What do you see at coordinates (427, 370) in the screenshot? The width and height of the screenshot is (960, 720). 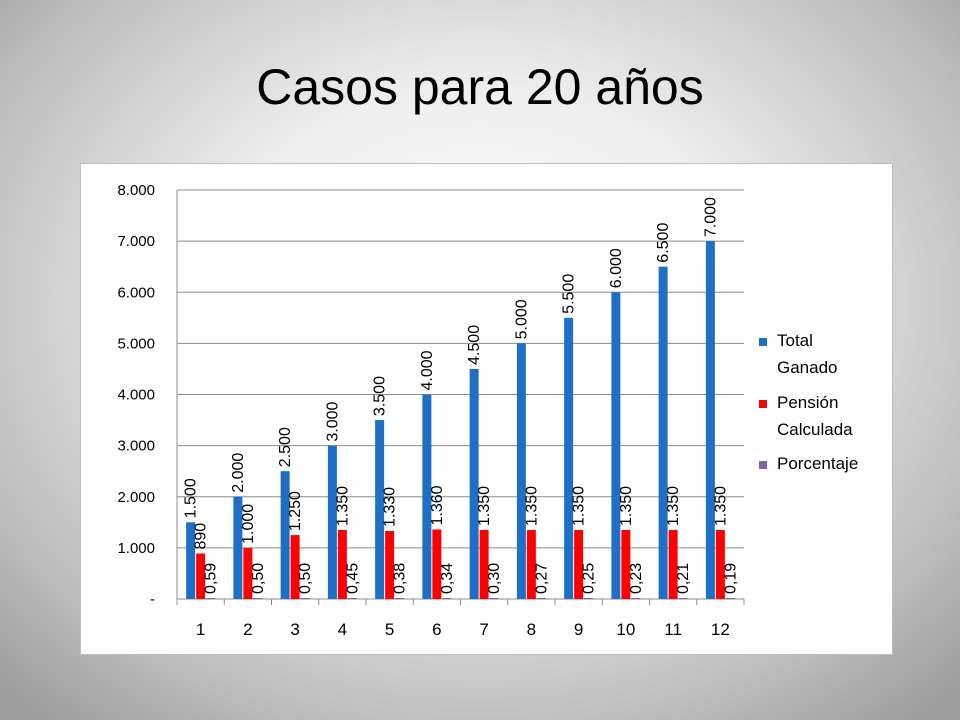 I see `data-label: 4.000` at bounding box center [427, 370].